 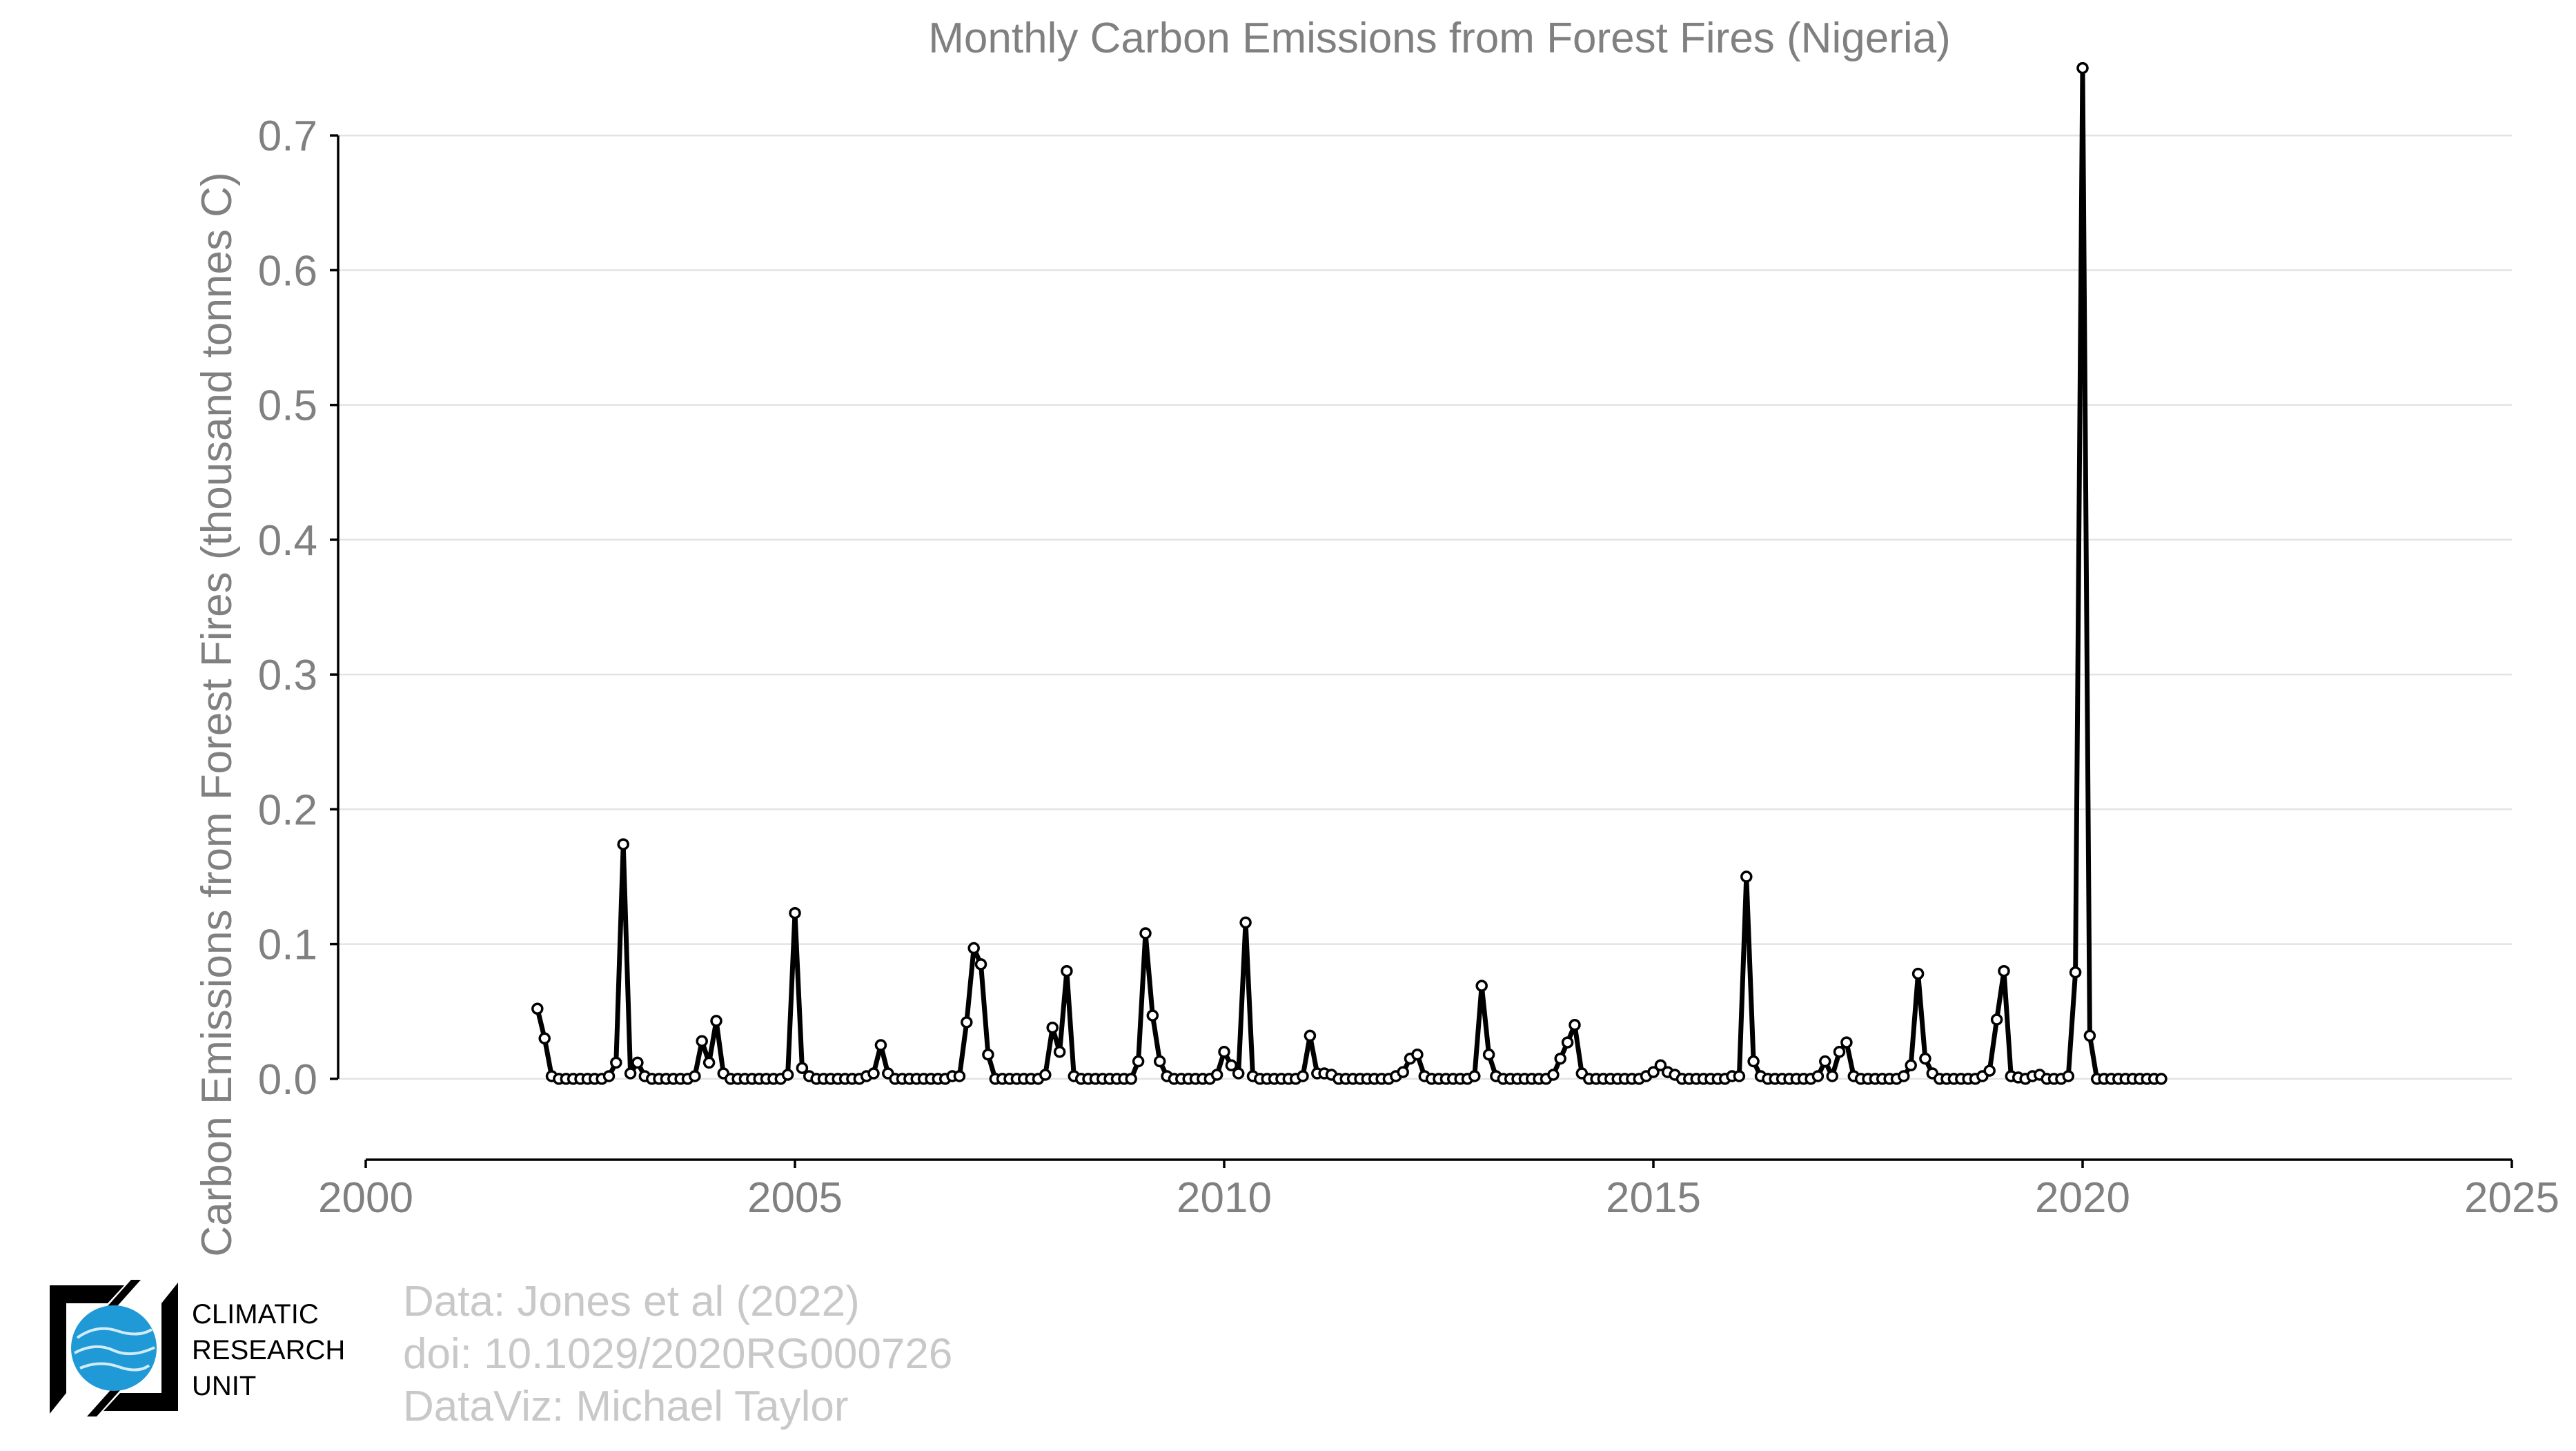 What do you see at coordinates (287, 945) in the screenshot?
I see `y-tick-label: 0.1` at bounding box center [287, 945].